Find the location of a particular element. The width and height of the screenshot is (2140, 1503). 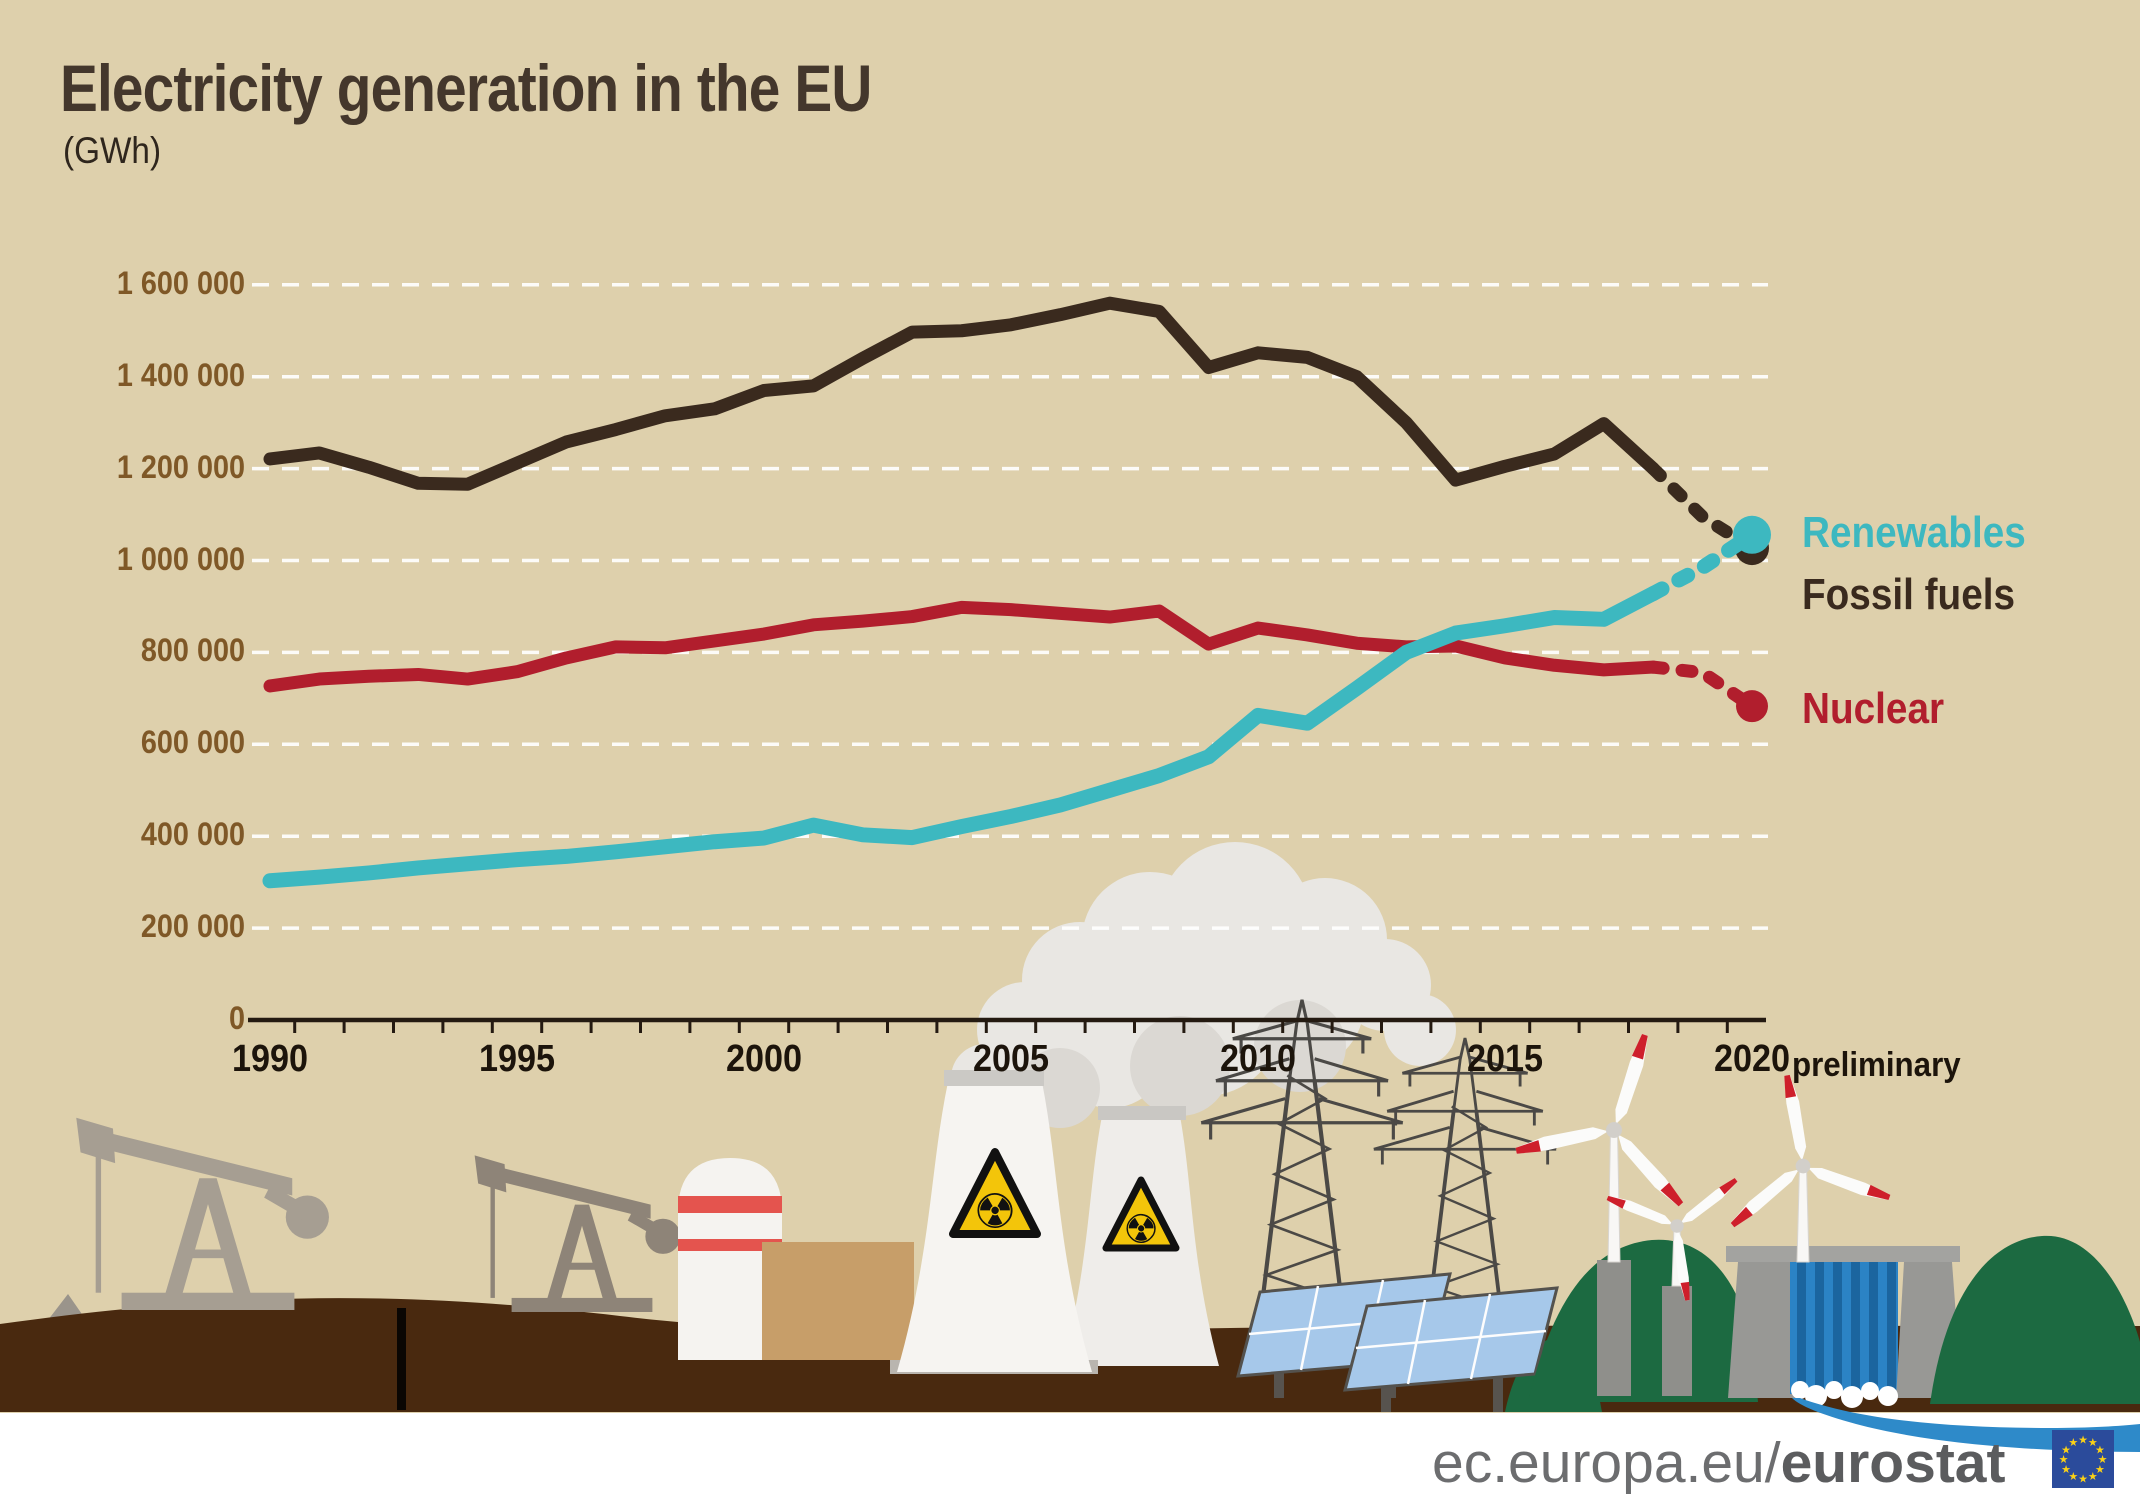

series-line-renewables is located at coordinates (961, 737).